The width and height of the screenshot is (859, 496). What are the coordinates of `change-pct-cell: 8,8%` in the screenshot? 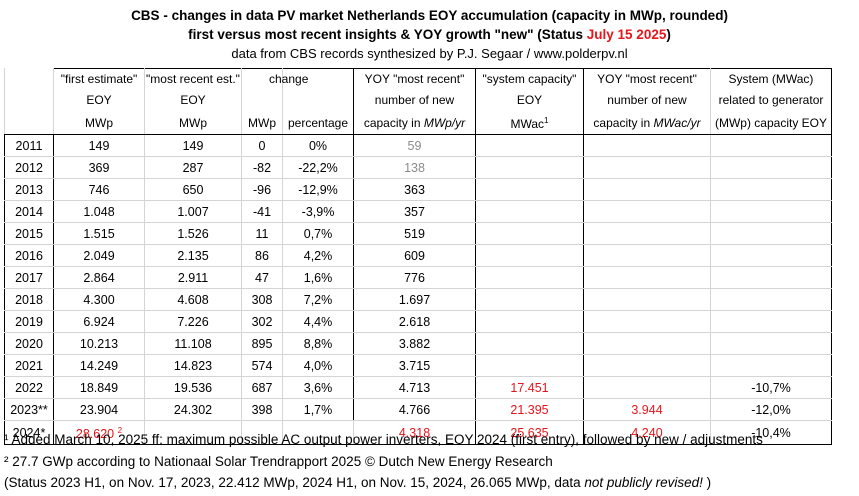 It's located at (318, 343).